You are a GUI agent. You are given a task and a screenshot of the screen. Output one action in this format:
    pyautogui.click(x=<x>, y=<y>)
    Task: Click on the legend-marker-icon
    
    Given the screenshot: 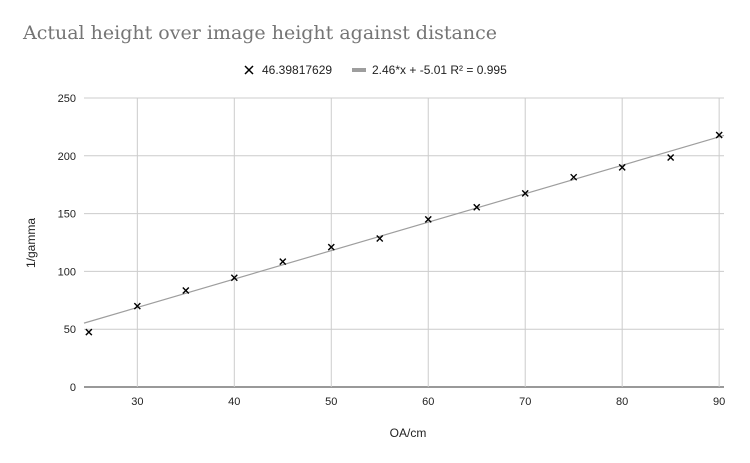 What is the action you would take?
    pyautogui.click(x=249, y=70)
    